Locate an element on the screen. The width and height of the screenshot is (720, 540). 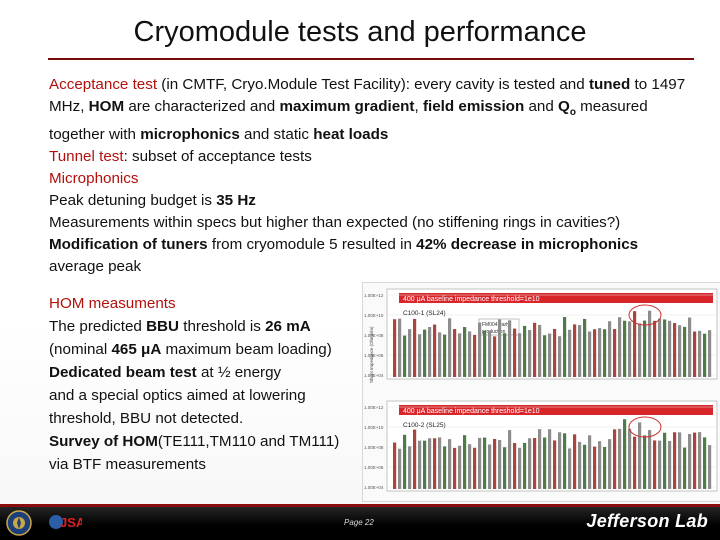
bold-run: 35 Hz is located at coordinates (236, 201).